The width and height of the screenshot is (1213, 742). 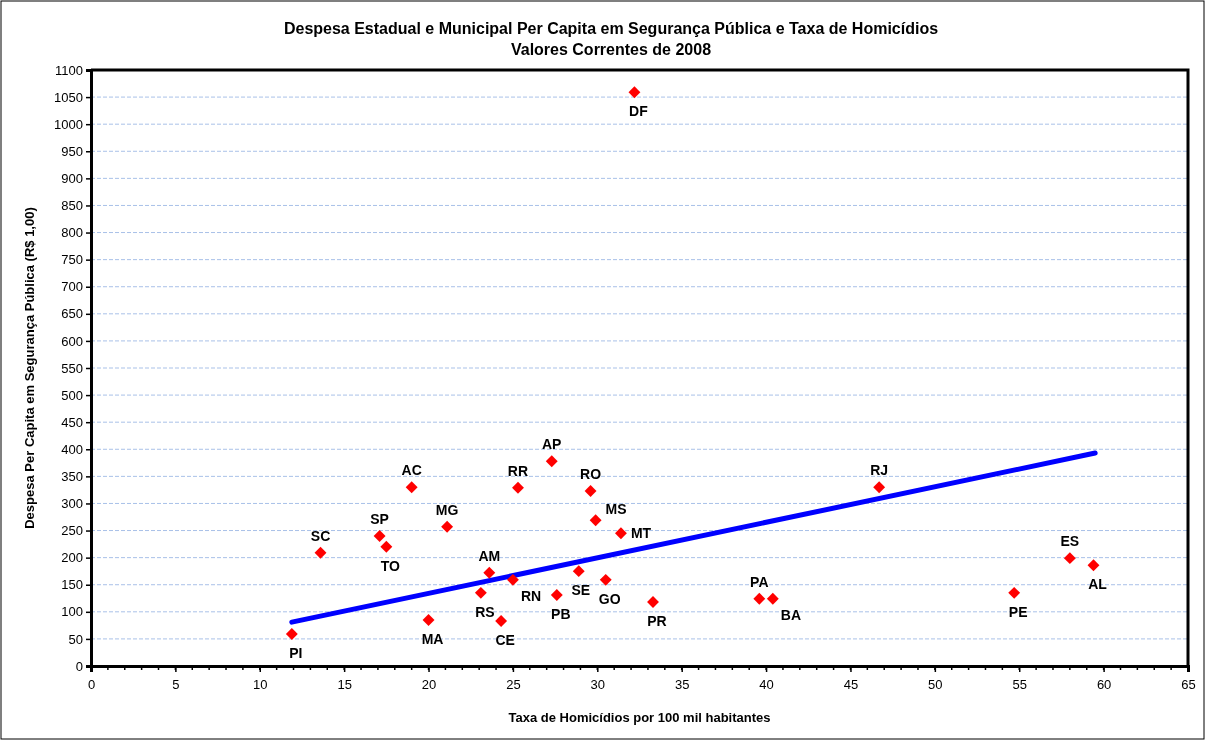 What do you see at coordinates (791, 614) in the screenshot?
I see `annotation: BA` at bounding box center [791, 614].